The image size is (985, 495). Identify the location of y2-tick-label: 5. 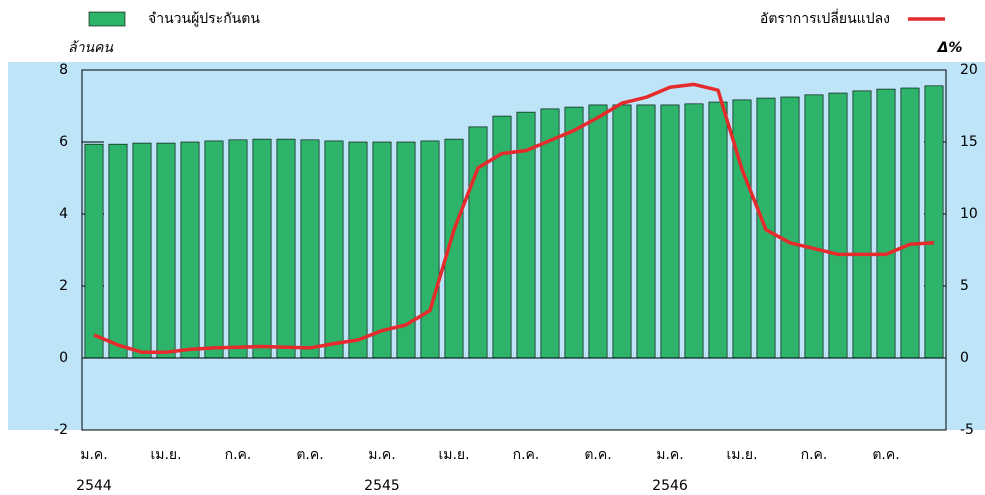
(964, 286).